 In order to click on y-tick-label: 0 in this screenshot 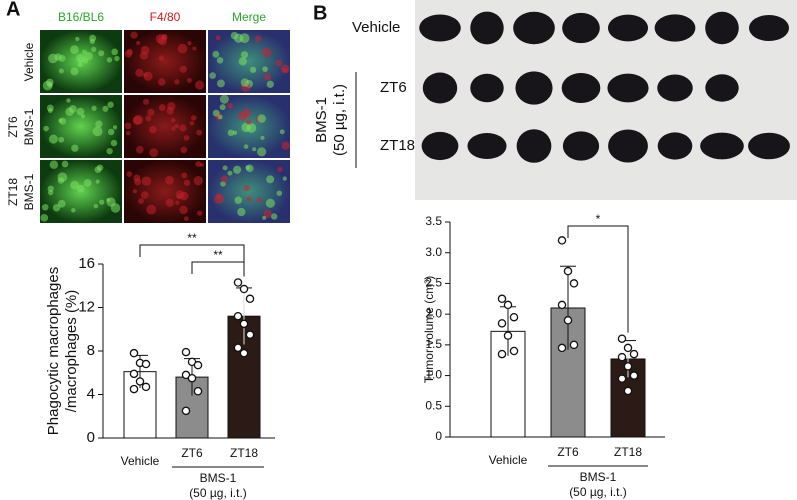, I will do `click(438, 436)`.